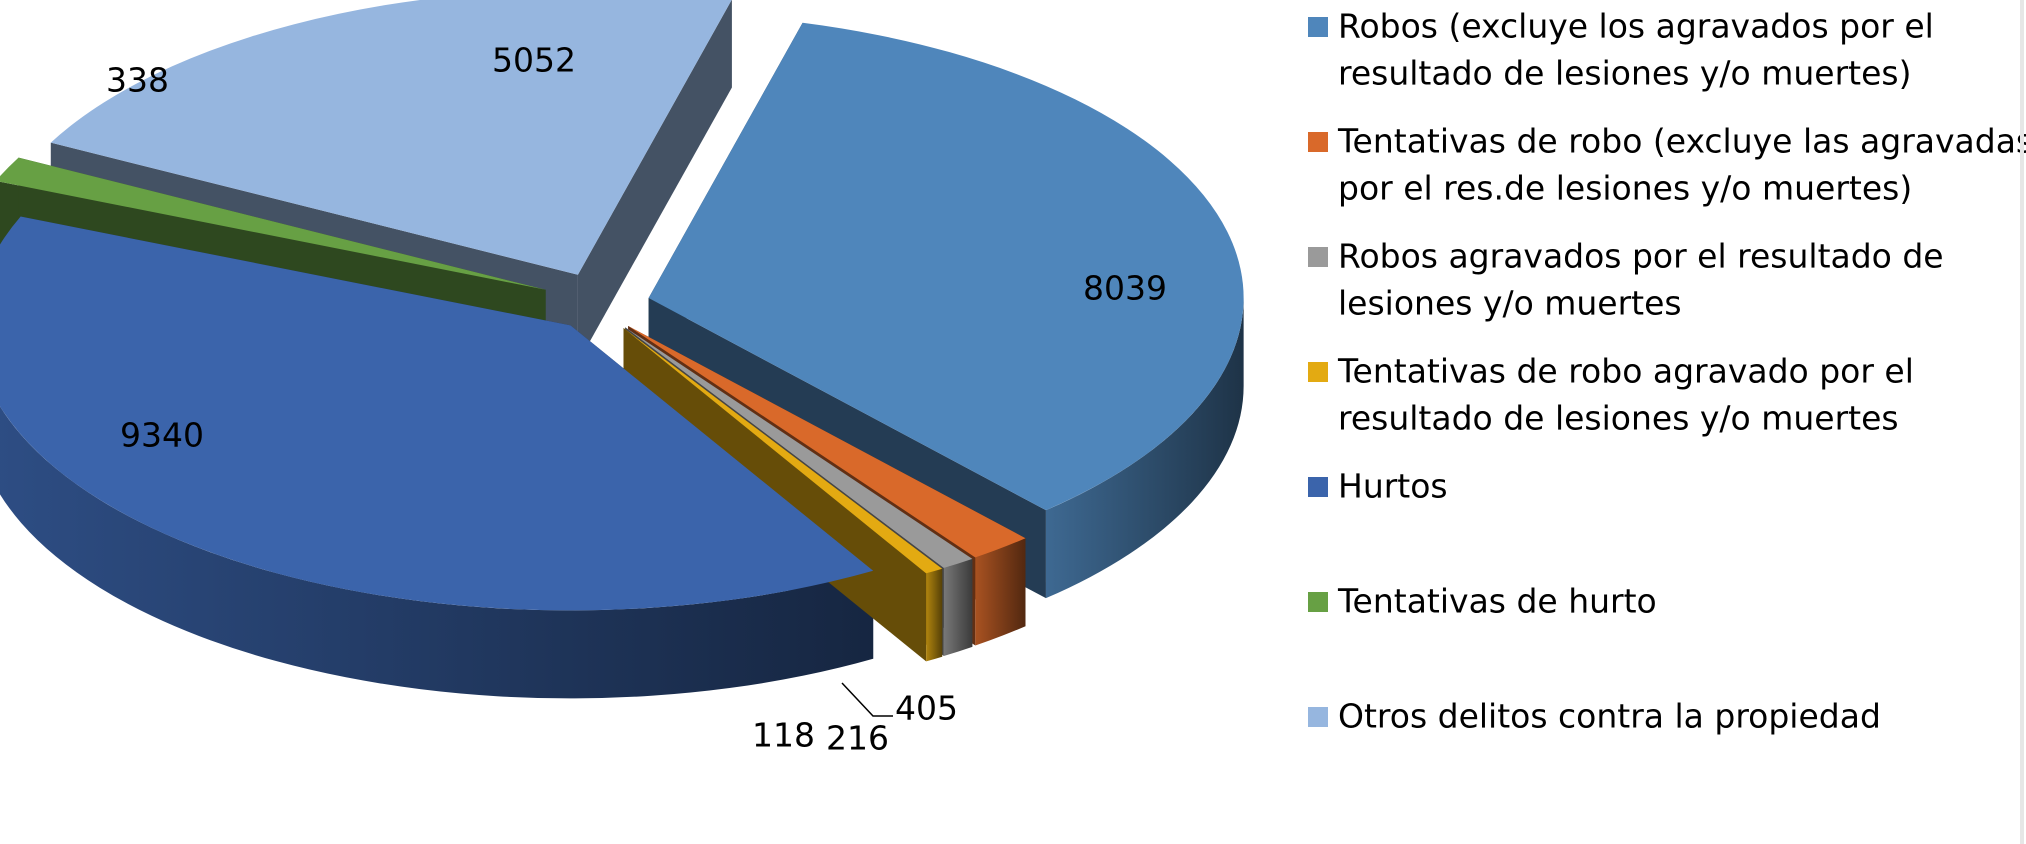 This screenshot has height=844, width=2026. I want to click on scrollbar-edge, so click(2022, 422).